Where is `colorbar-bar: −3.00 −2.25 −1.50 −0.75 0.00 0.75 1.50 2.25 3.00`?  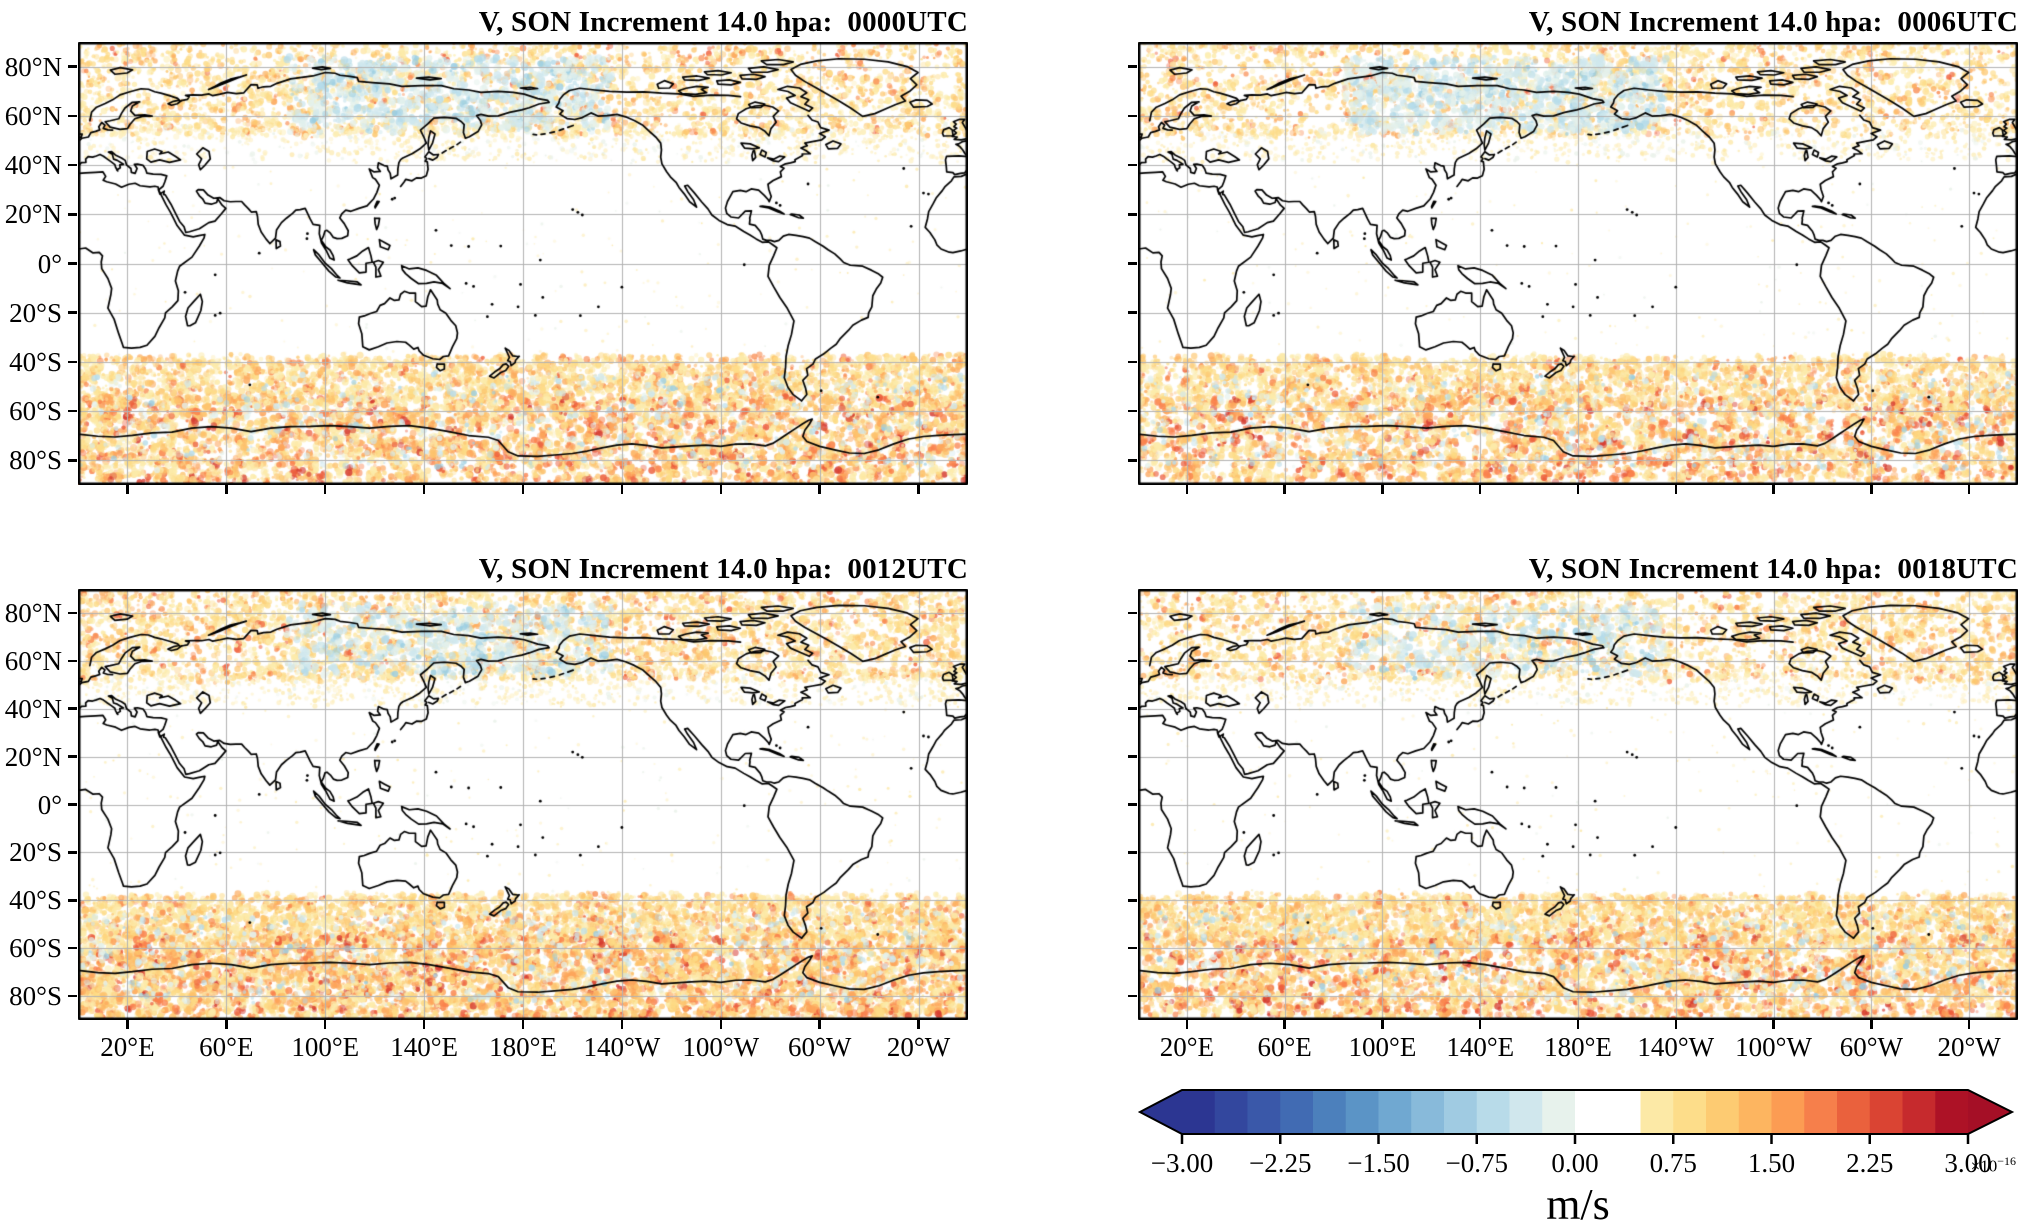 colorbar-bar: −3.00 −2.25 −1.50 −0.75 0.00 0.75 1.50 2.25 3.00 is located at coordinates (1576, 1133).